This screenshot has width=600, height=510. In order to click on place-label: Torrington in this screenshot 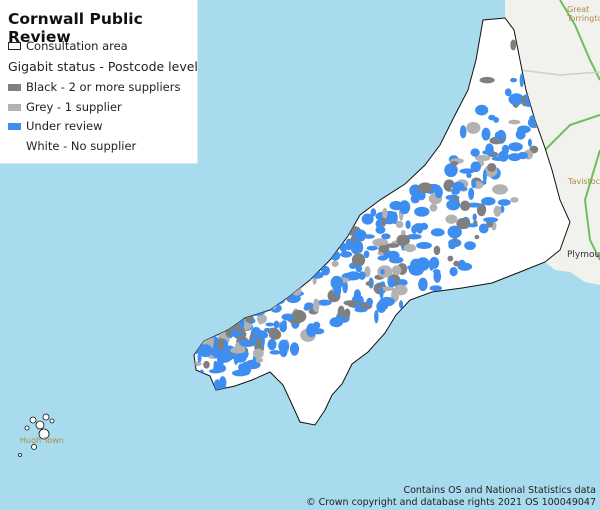, I will do `click(583, 18)`.